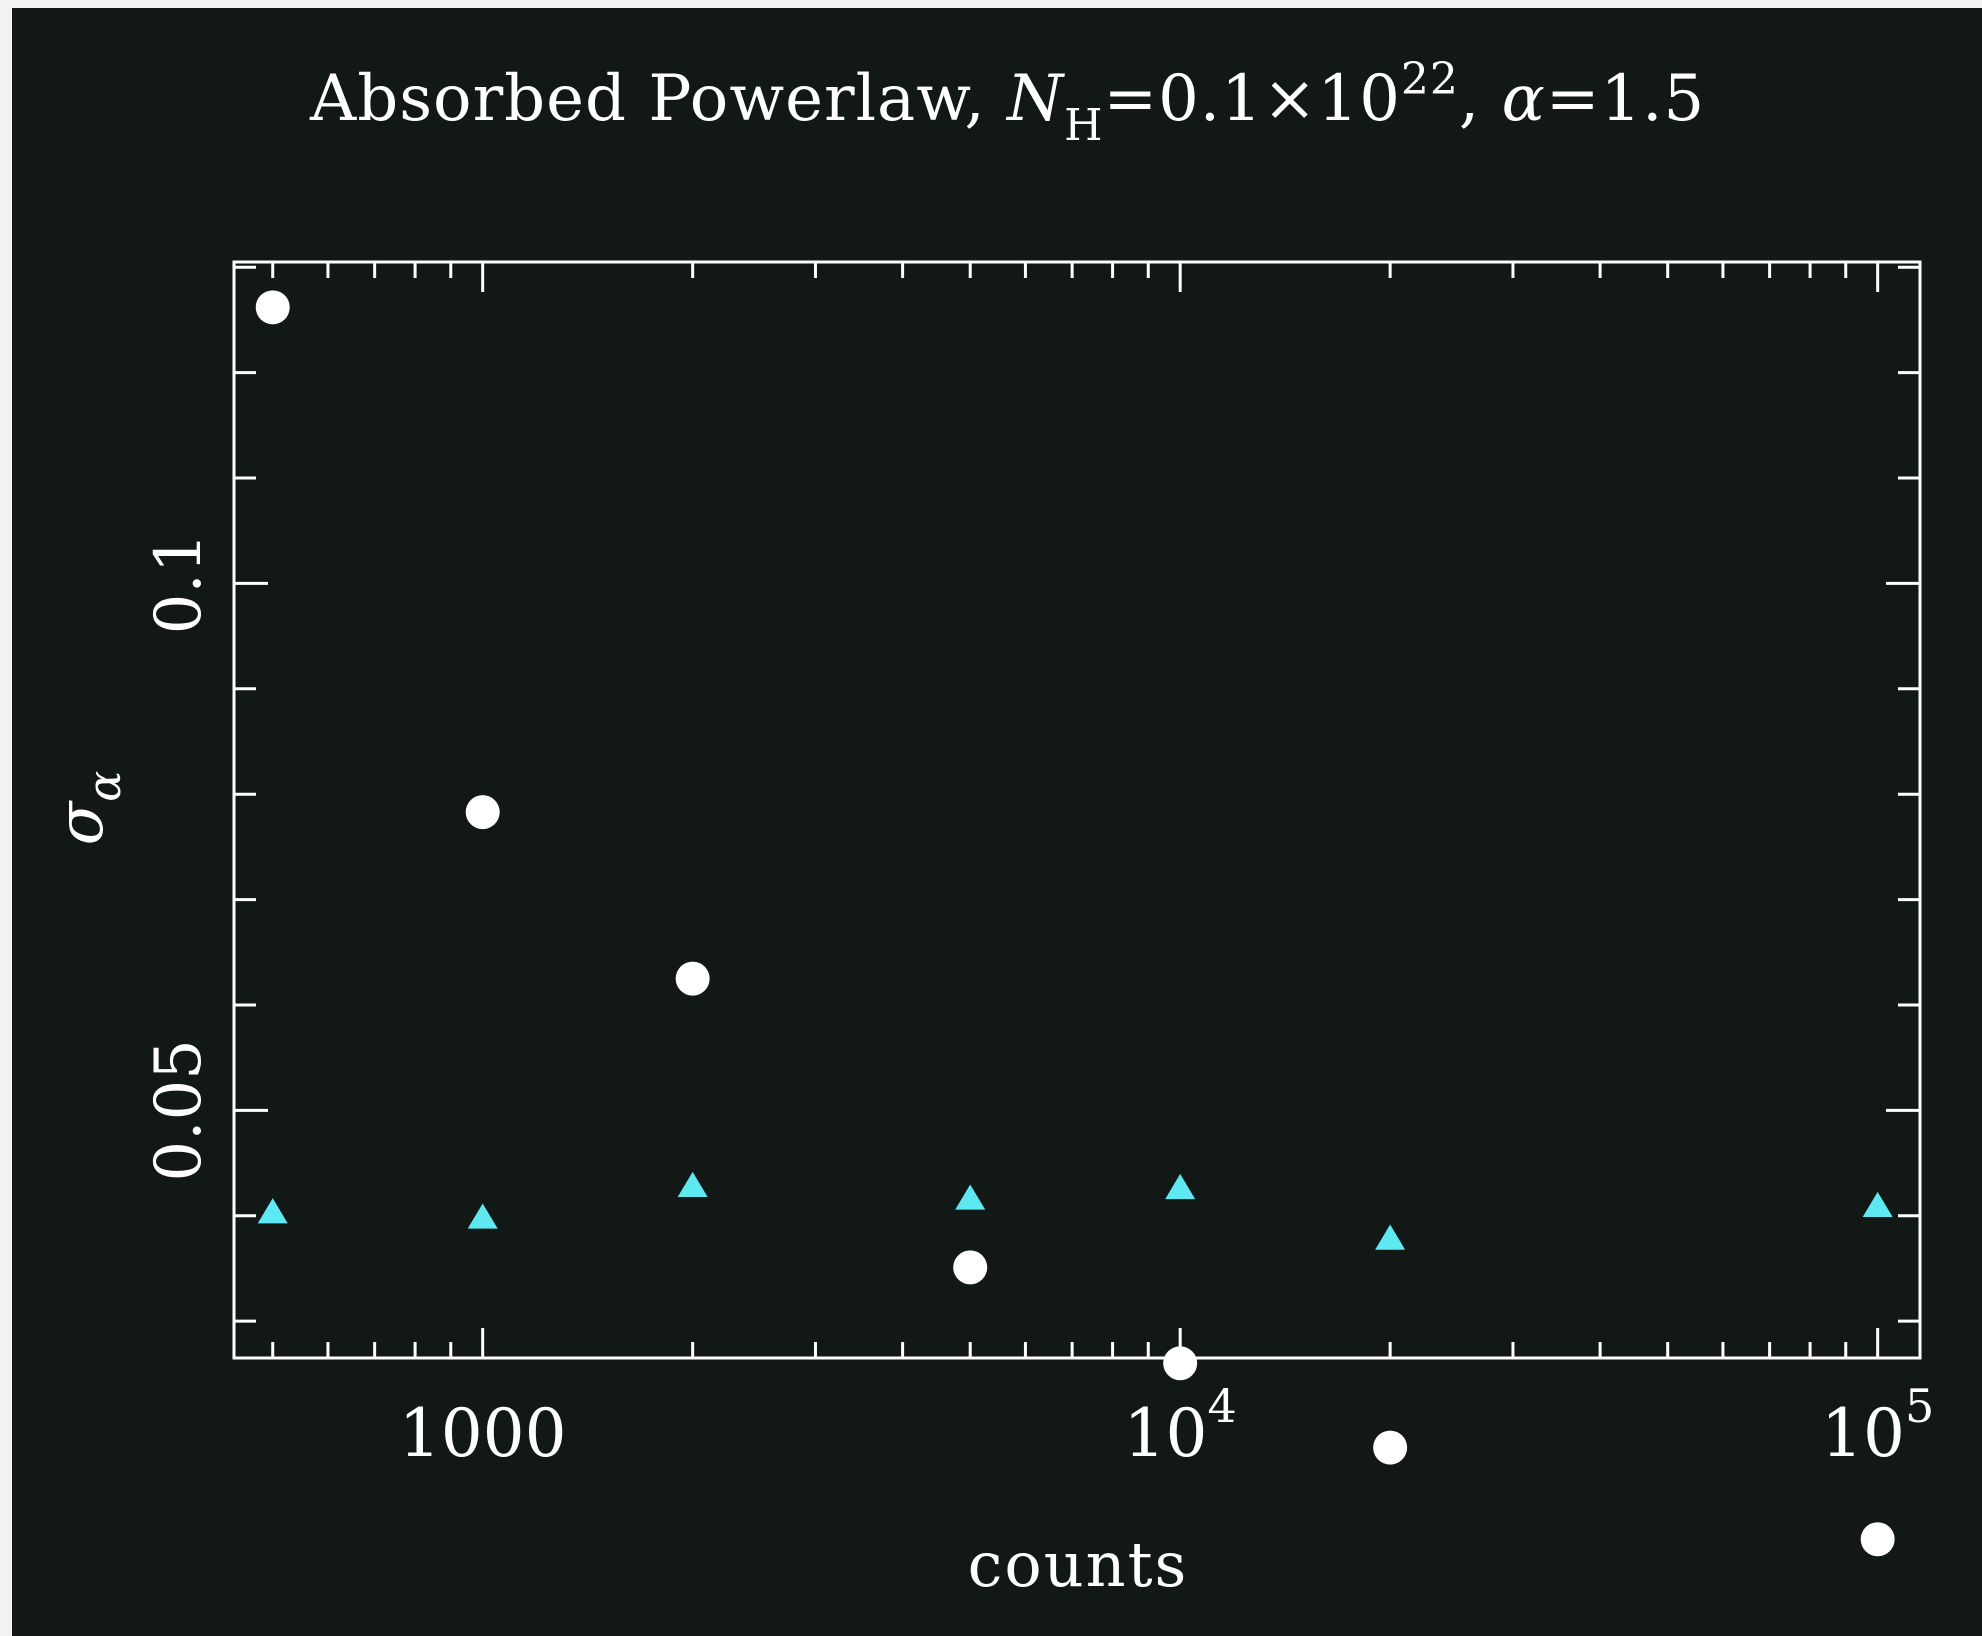  Describe the element at coordinates (658, 99) in the screenshot. I see `title-prefix: Absorbed Powerlaw,` at that location.